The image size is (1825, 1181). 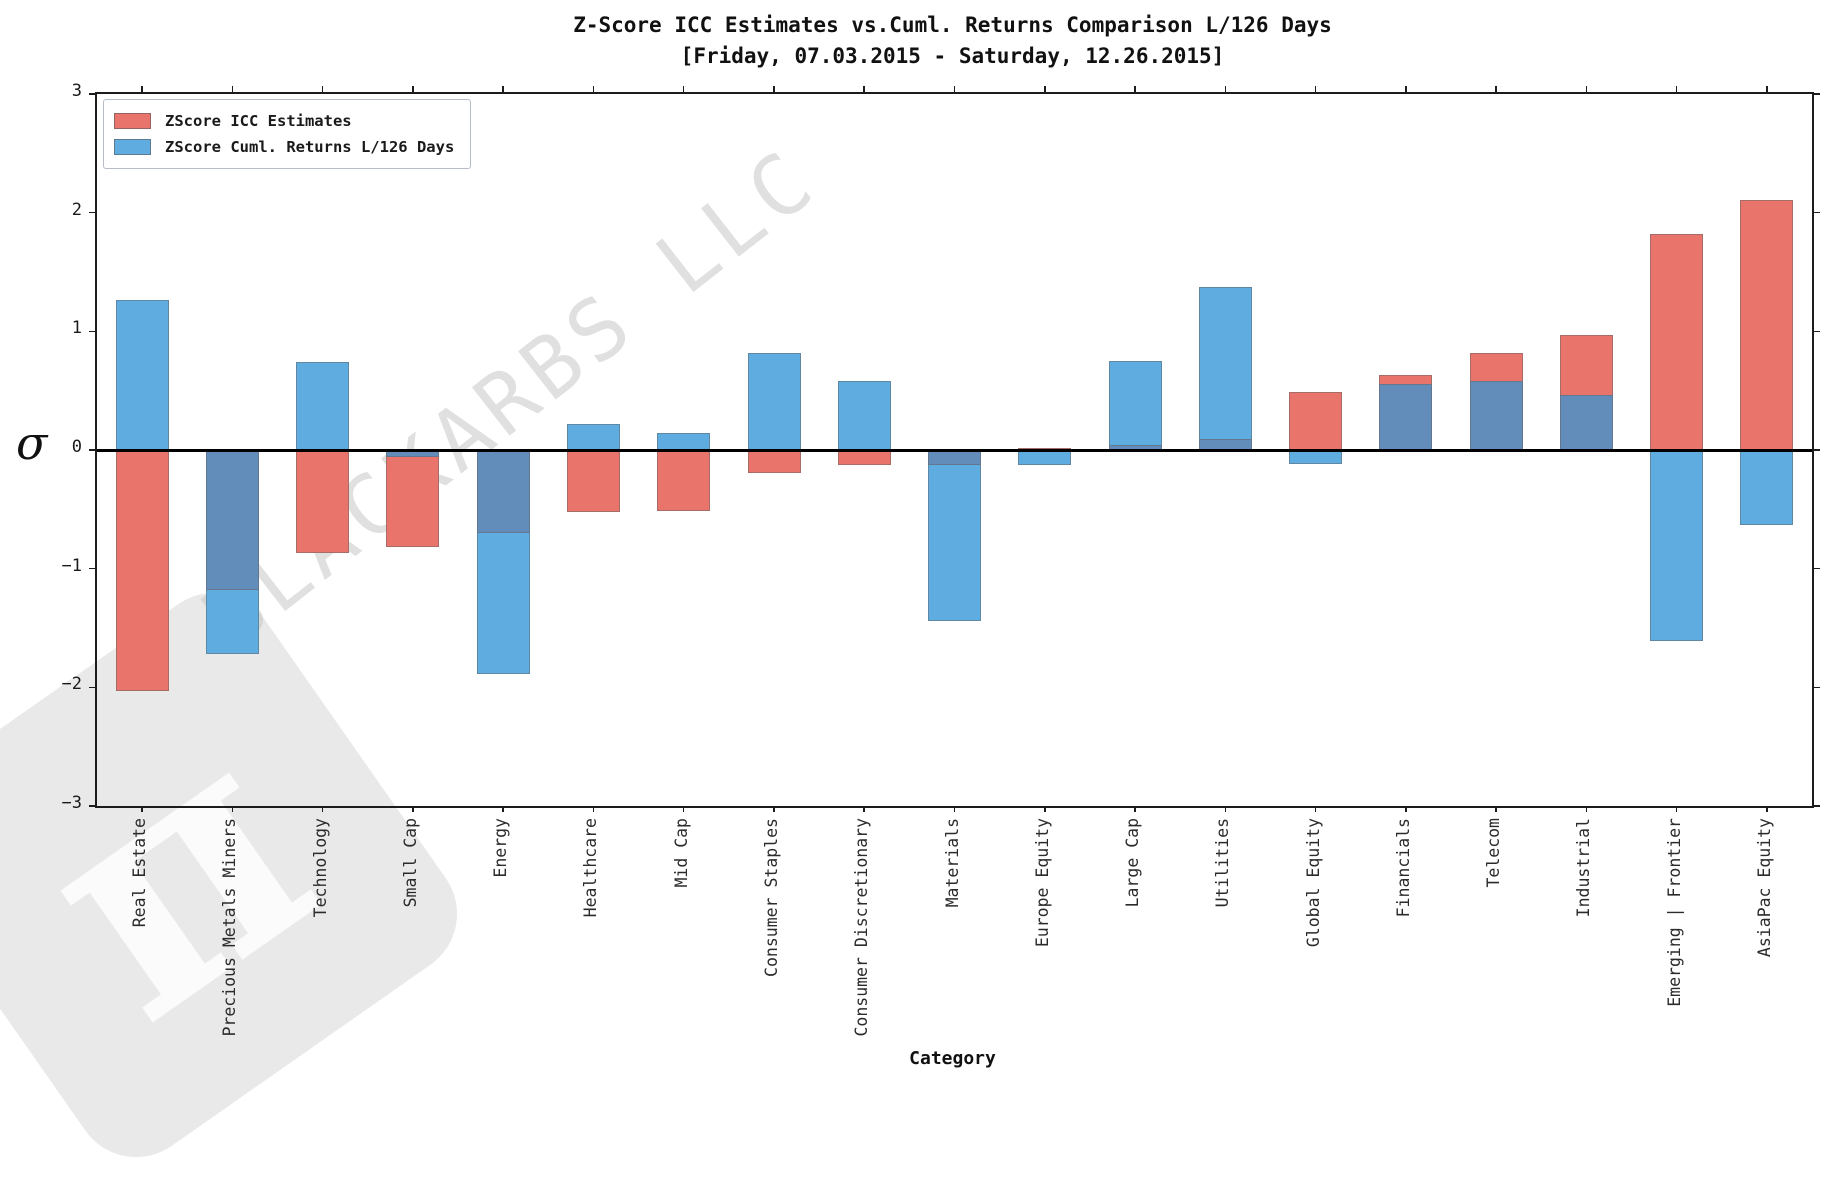 What do you see at coordinates (1403, 868) in the screenshot?
I see `x-tick-label-financials: Financials` at bounding box center [1403, 868].